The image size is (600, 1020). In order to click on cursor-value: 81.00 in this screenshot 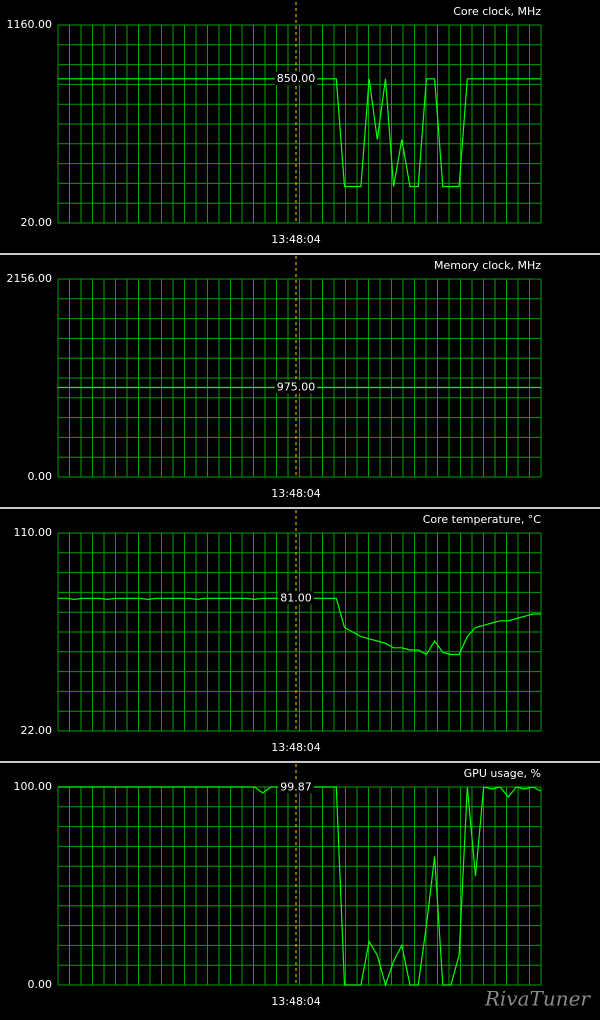, I will do `click(296, 597)`.